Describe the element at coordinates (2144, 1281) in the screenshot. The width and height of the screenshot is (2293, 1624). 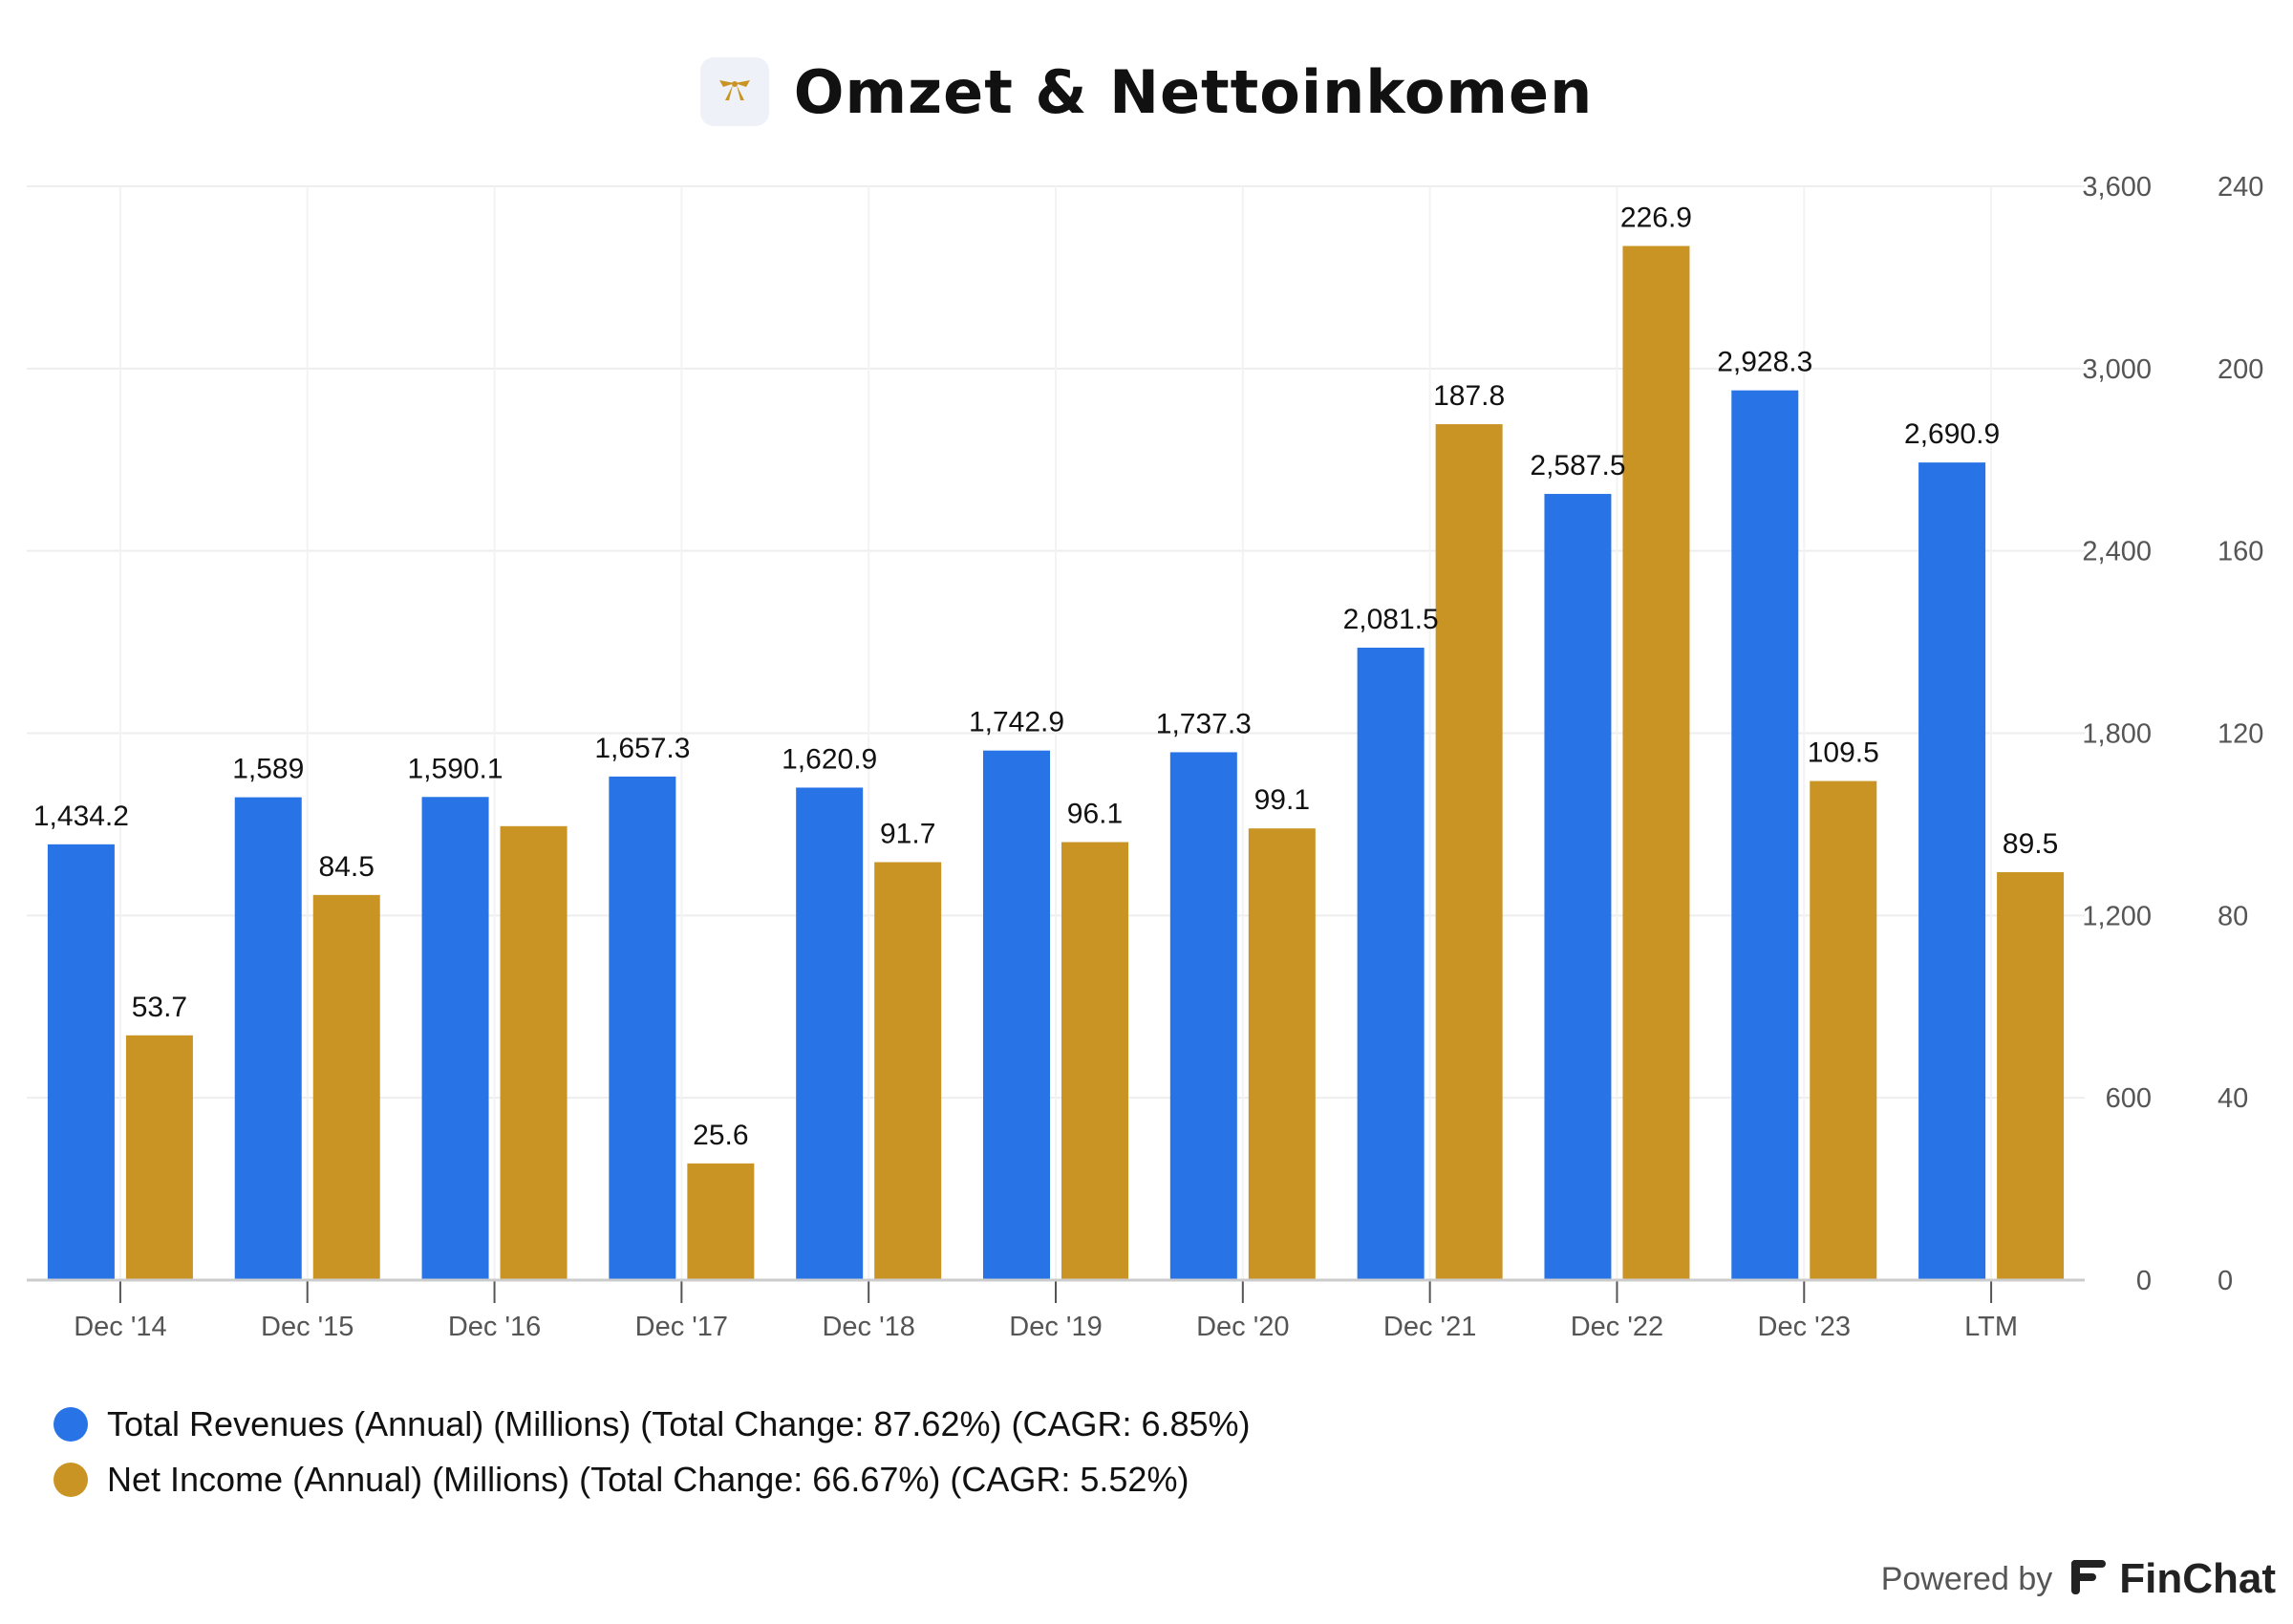
I see `y-tick-left: 0` at that location.